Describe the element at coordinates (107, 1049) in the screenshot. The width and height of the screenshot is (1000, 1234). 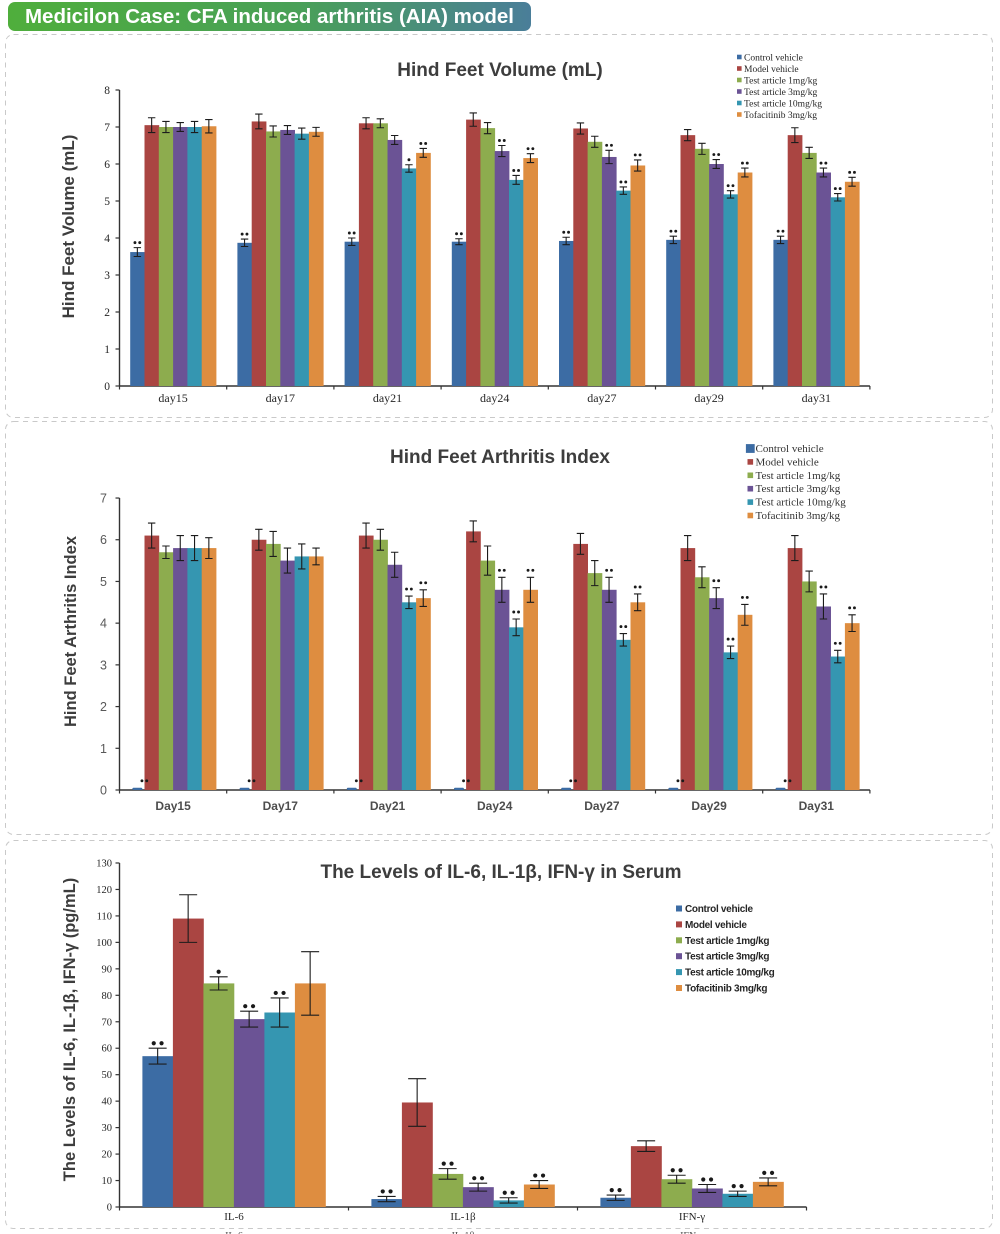
I see `svg-text: 60` at that location.